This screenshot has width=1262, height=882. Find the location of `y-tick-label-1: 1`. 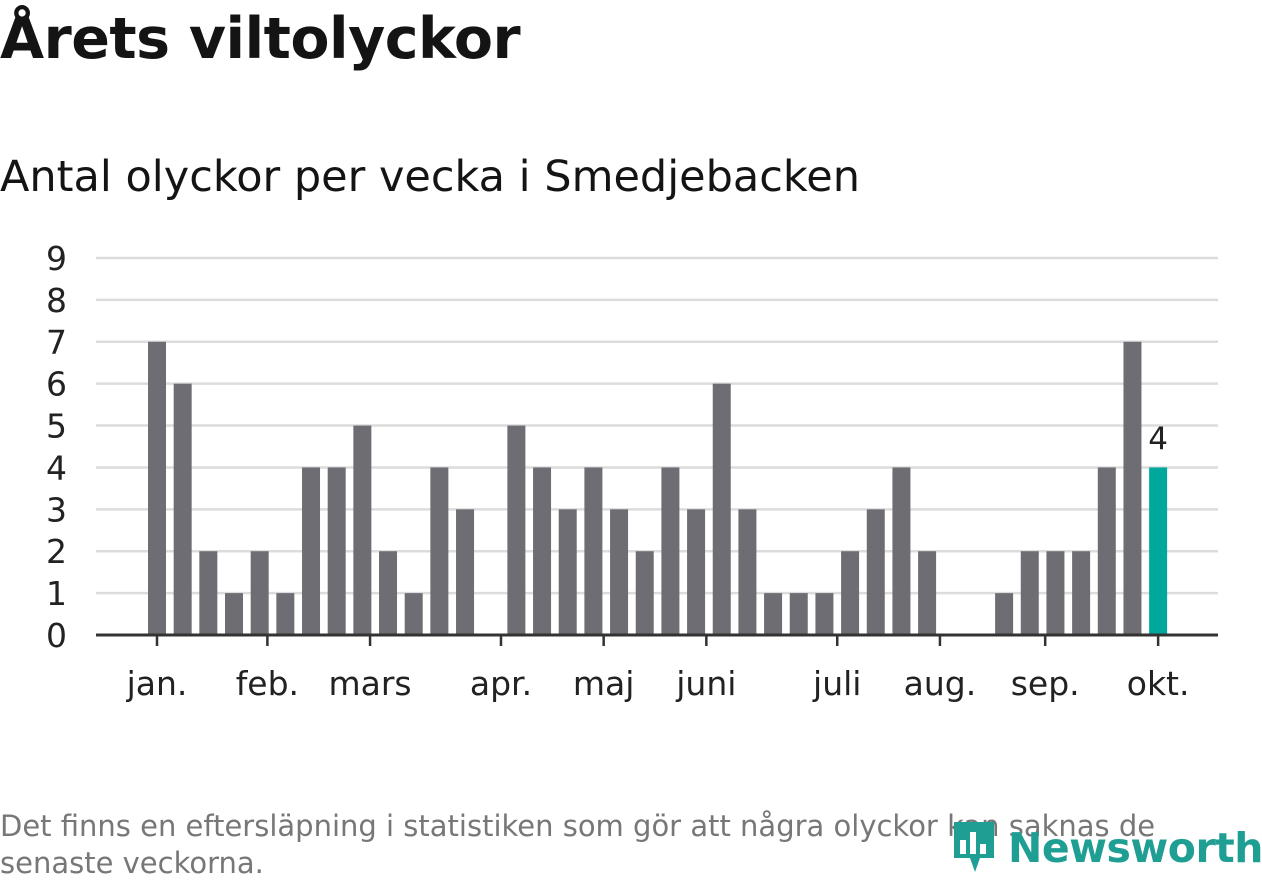

y-tick-label-1: 1 is located at coordinates (56, 593).